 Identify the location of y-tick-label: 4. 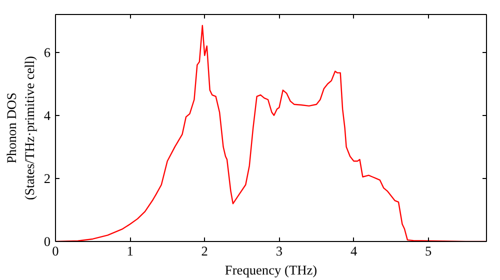
(47, 115).